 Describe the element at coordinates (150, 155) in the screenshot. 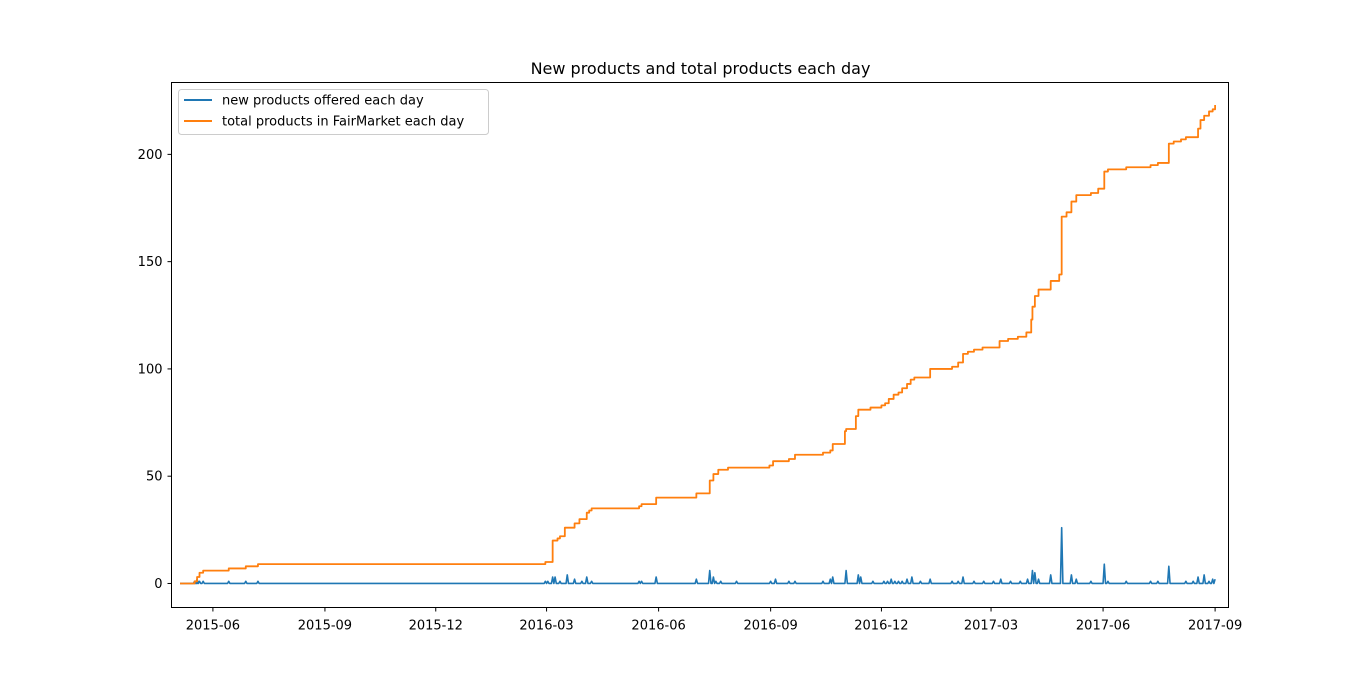

I see `y-tick-label: 200` at that location.